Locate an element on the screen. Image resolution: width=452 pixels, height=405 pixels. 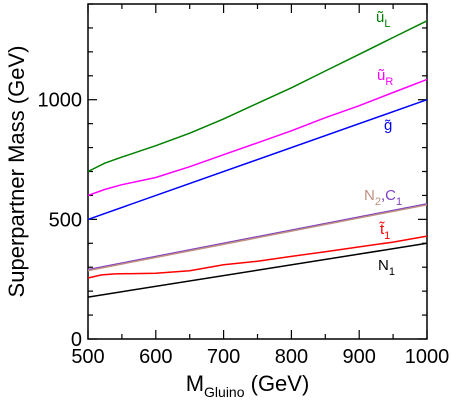
x-axis-title: MGluino (GeV) is located at coordinates (248, 385).